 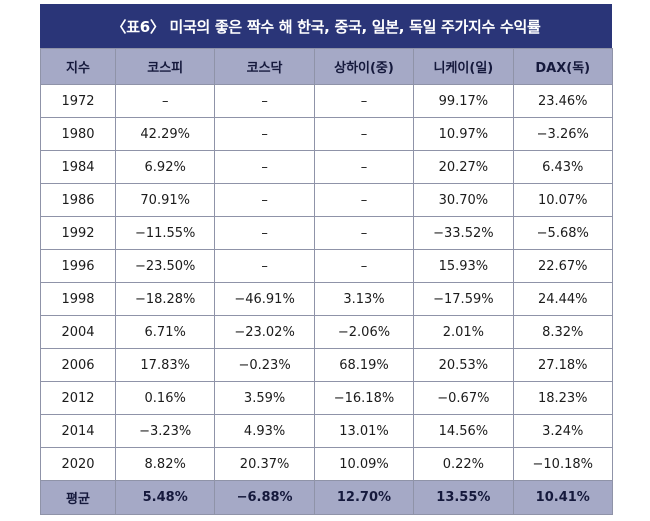 I want to click on table-row: 1972– – –99.17% 23.46%, so click(x=326, y=101).